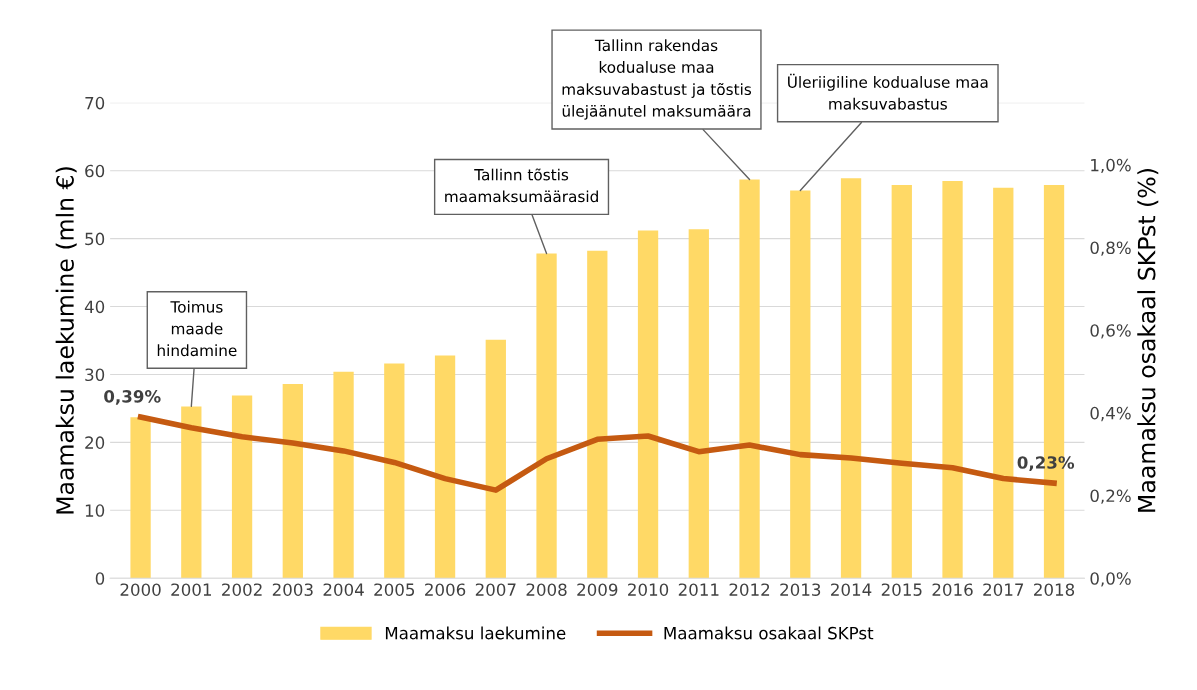 The height and width of the screenshot is (690, 1197). I want to click on legend-label: Maamaksu osakaal SKPst, so click(769, 633).